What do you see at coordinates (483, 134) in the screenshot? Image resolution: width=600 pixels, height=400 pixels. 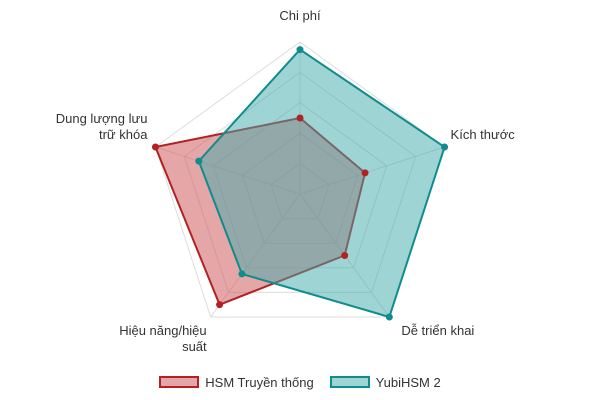 I see `axis-label-1: Kích thước` at bounding box center [483, 134].